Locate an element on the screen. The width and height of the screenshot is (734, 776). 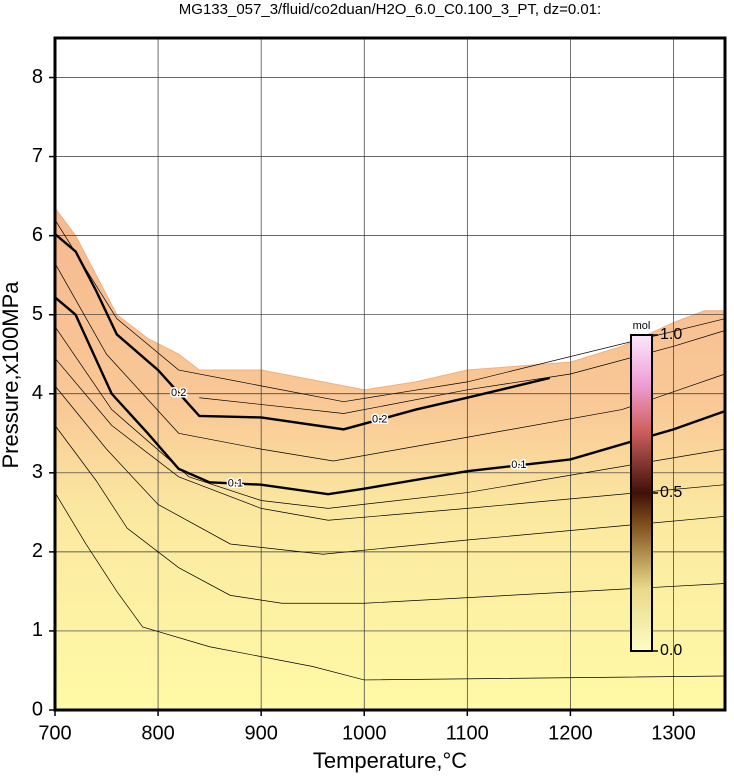
colorbar-tick-label: 0.0 is located at coordinates (671, 650).